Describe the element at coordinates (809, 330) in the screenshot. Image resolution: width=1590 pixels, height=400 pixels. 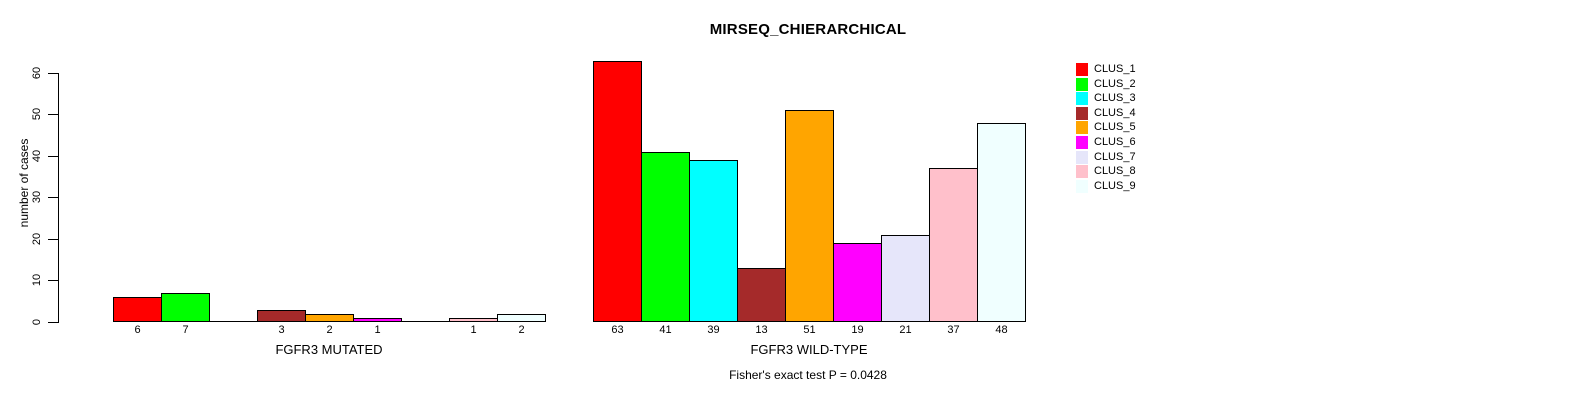
I see `bar-value-label-clus-5-wild-type: 51` at that location.